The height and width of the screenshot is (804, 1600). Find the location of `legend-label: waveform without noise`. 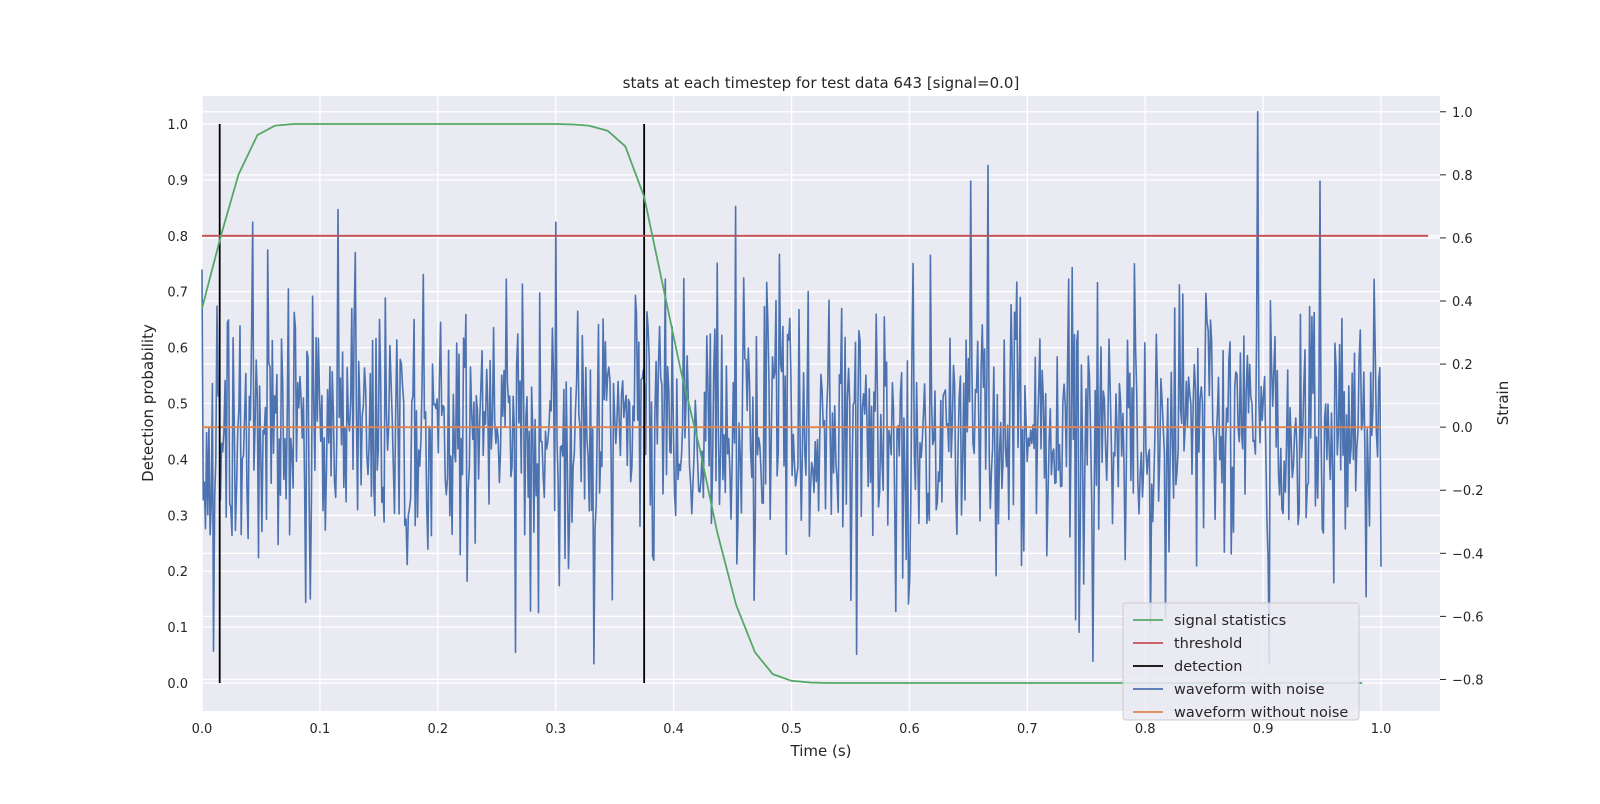

legend-label: waveform without noise is located at coordinates (1261, 713).